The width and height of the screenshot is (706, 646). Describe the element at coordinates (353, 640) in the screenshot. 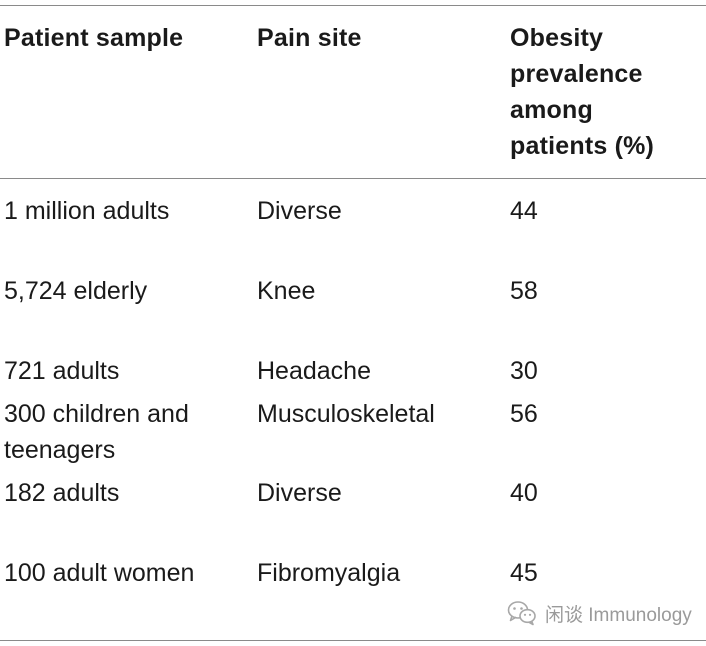

I see `bottom-rule` at that location.